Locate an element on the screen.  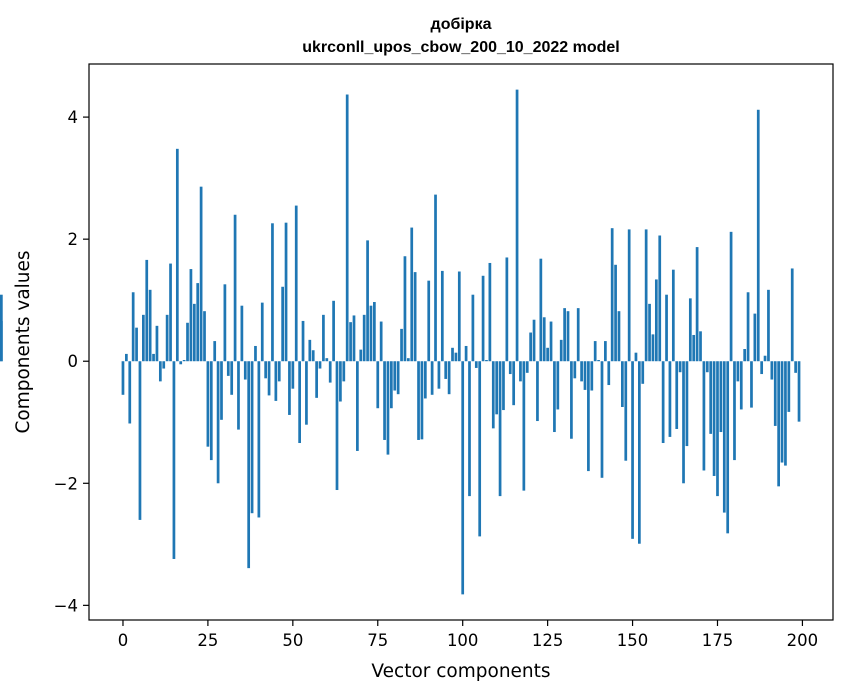
x-tick-label: 0 is located at coordinates (123, 640).